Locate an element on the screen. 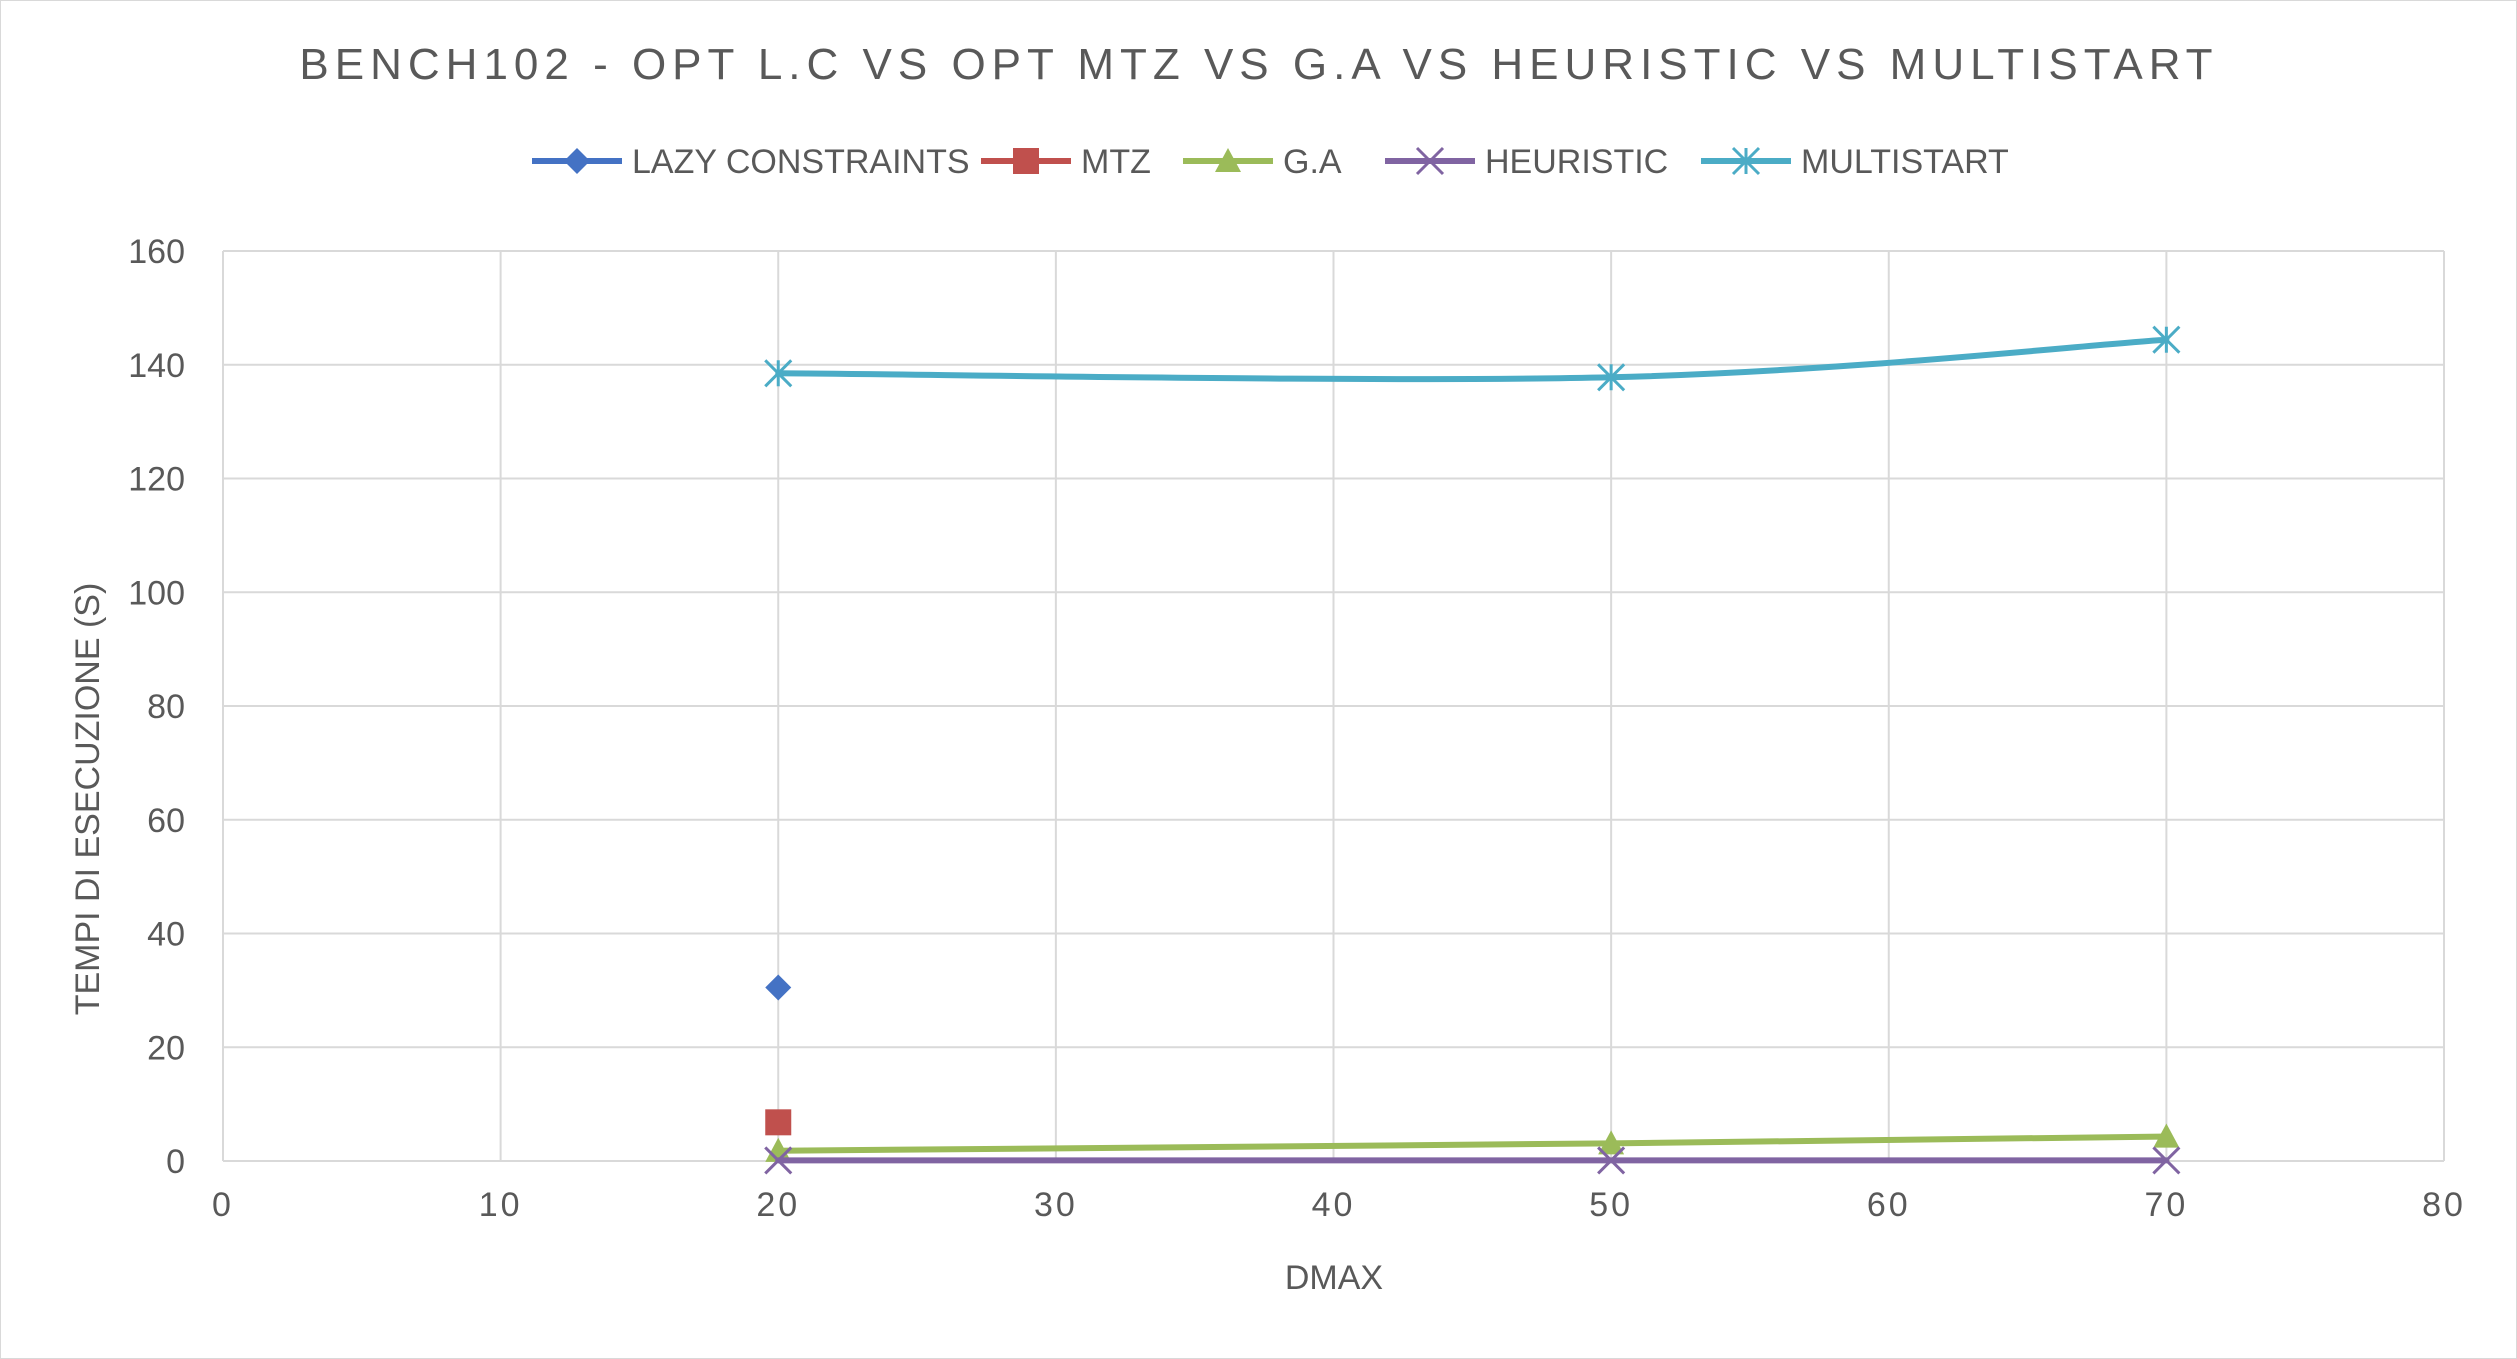  series-line-g-a is located at coordinates (1472, 1143).